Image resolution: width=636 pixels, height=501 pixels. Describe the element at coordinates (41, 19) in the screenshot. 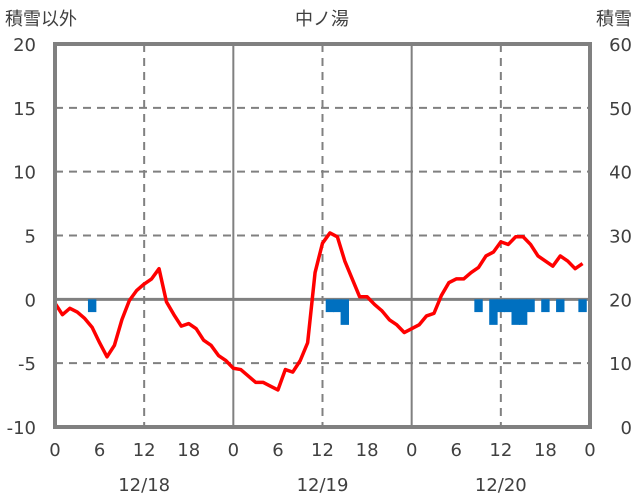

I see `left-axis-title: 積雪以外` at that location.